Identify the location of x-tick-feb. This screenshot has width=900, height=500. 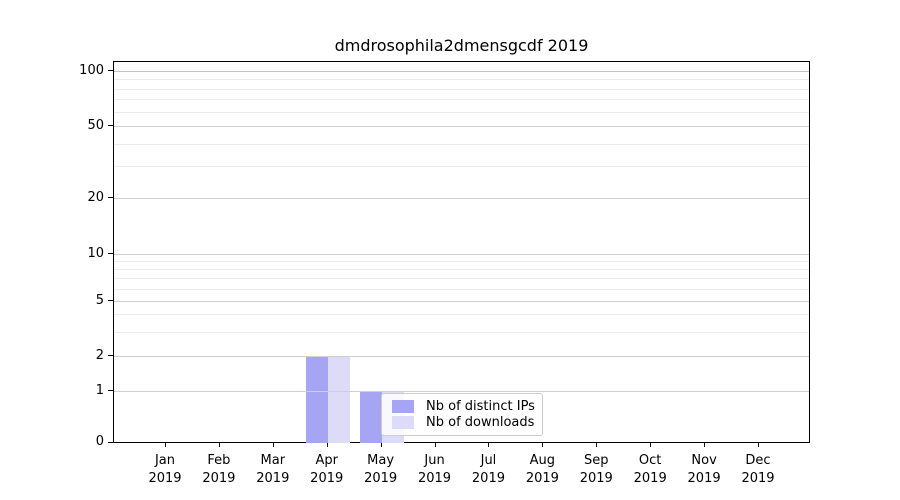
(219, 445).